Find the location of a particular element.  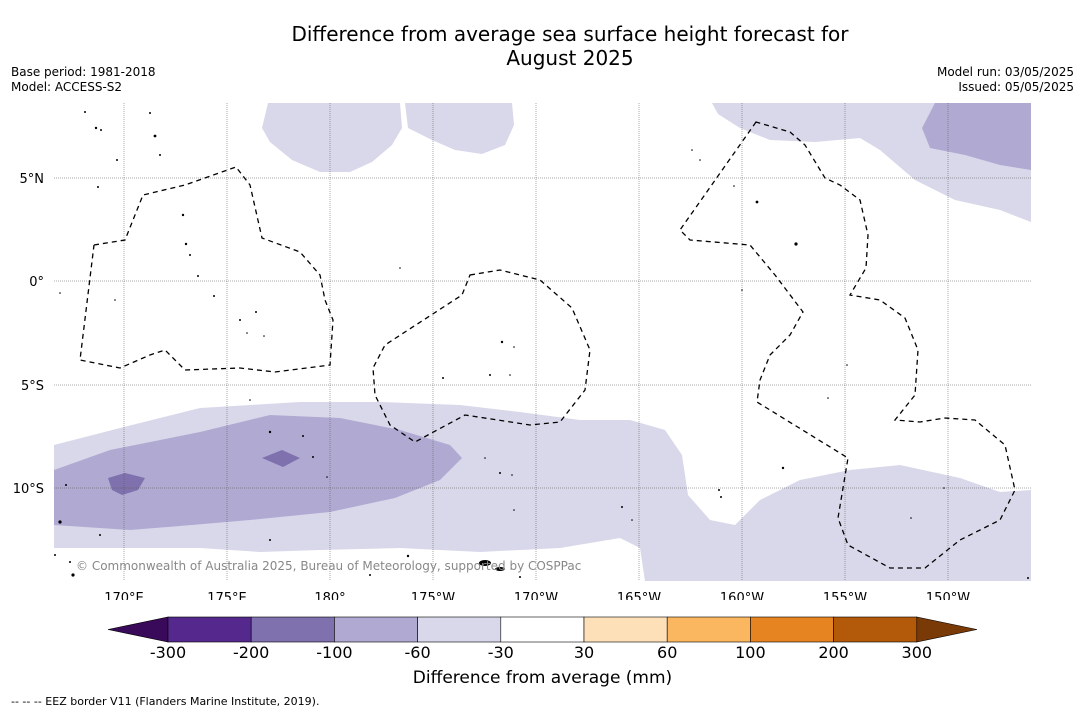

colorbar-tick-label: -60 is located at coordinates (418, 652).